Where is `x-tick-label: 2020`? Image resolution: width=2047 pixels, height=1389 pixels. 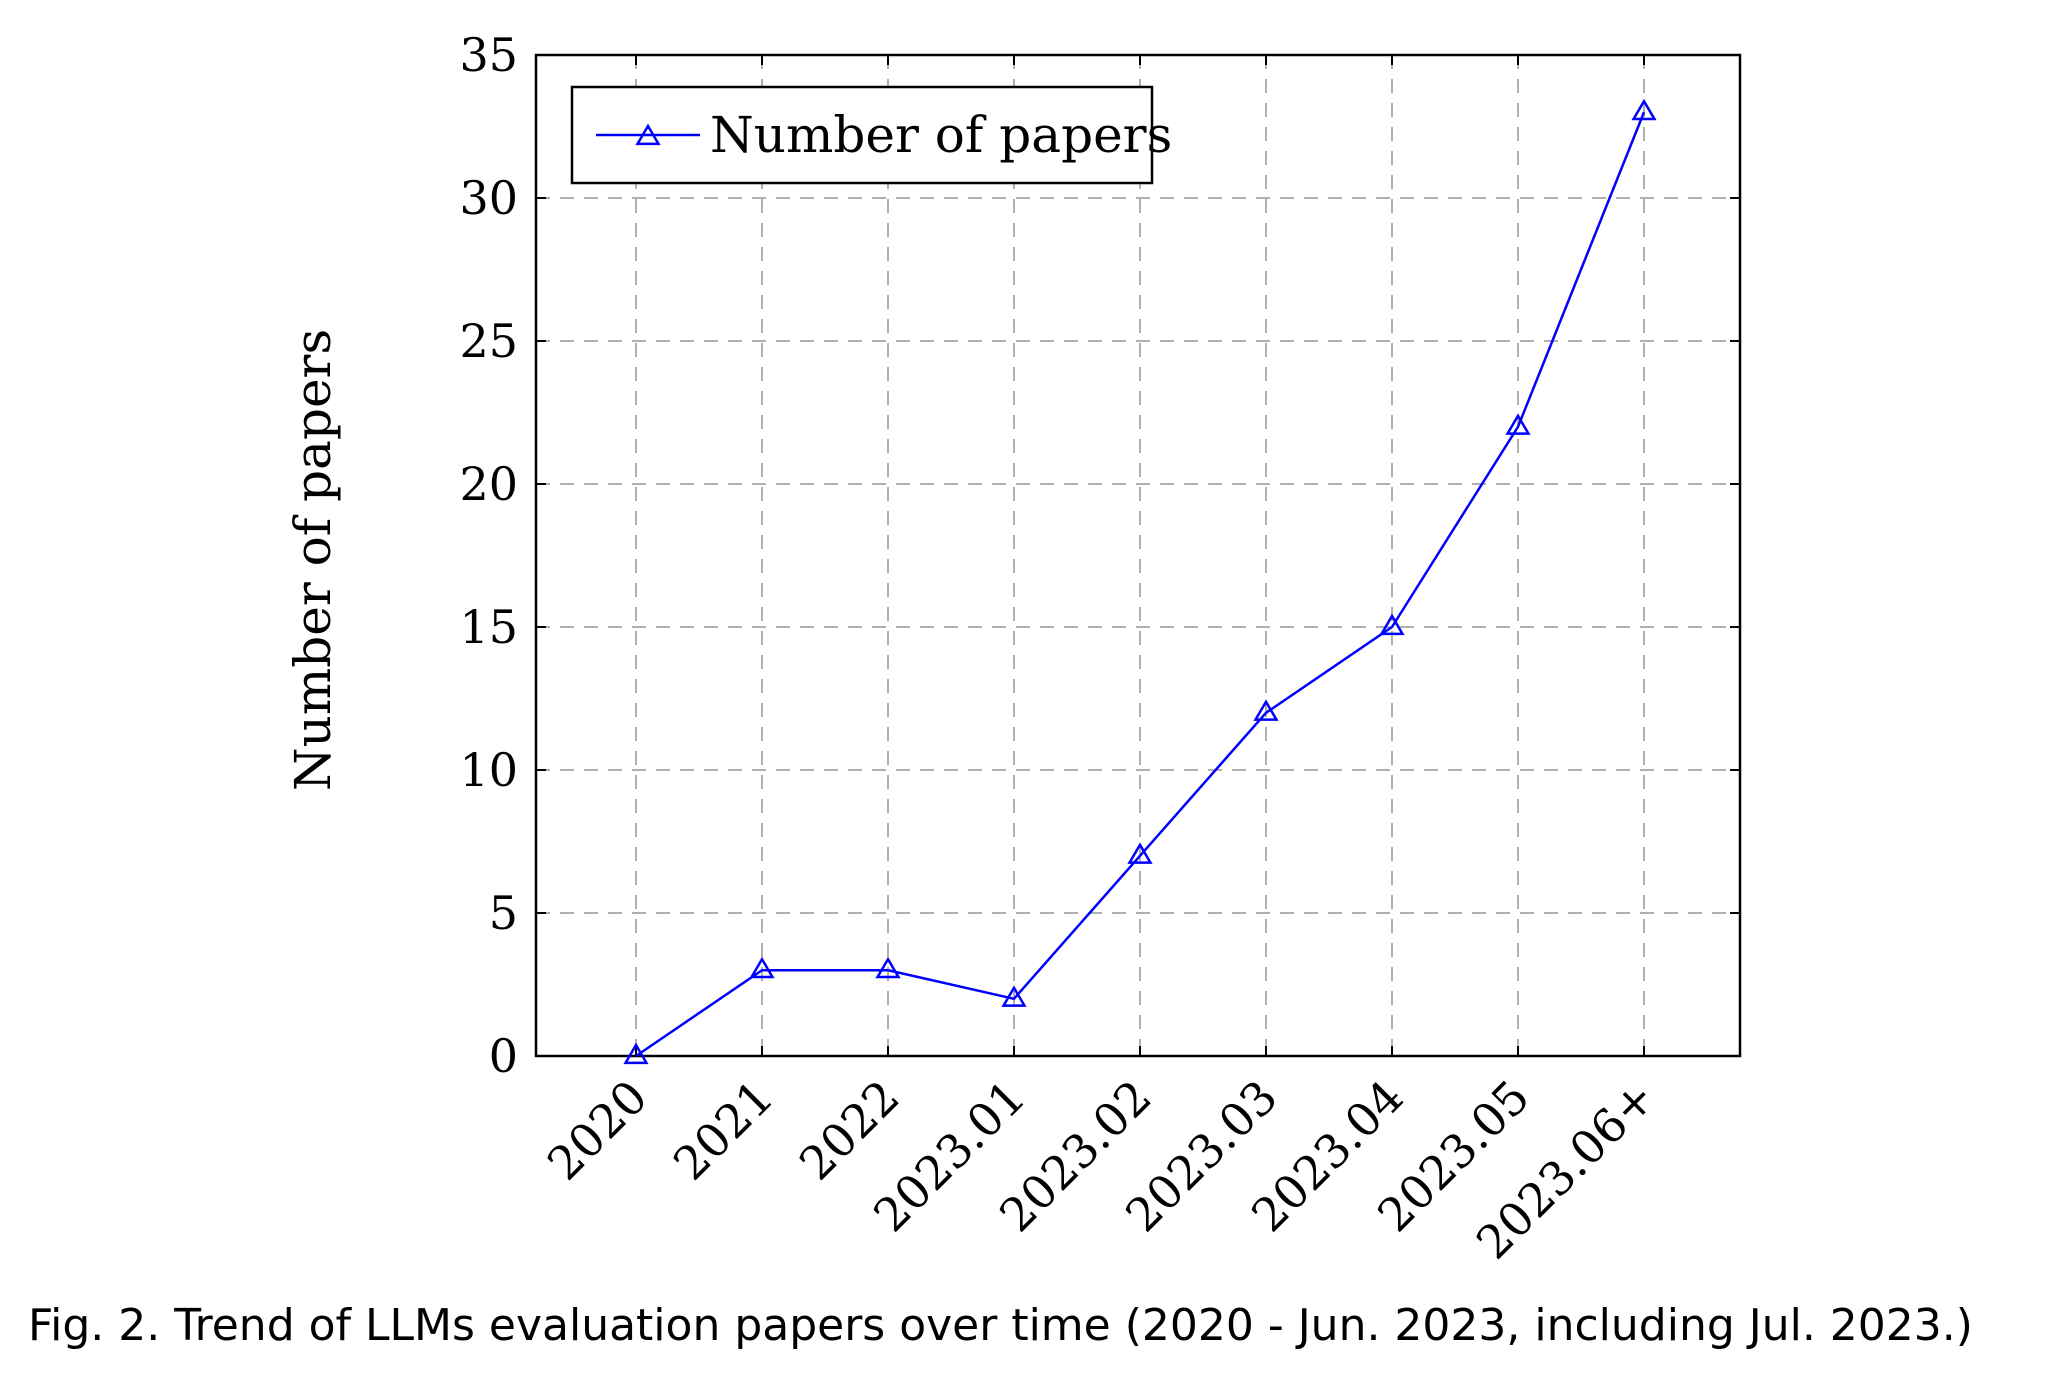 x-tick-label: 2020 is located at coordinates (597, 1130).